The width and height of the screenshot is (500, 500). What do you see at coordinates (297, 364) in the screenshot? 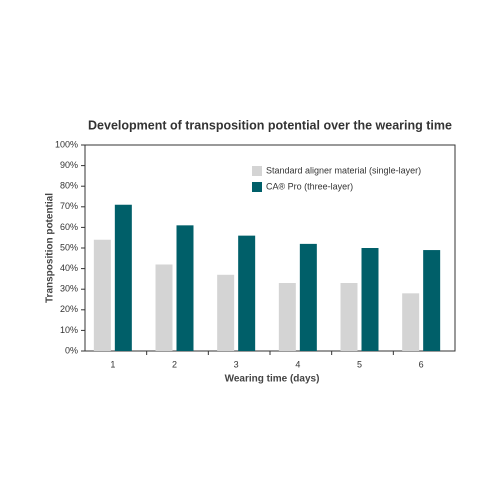
I see `x-tick-label: 4` at bounding box center [297, 364].